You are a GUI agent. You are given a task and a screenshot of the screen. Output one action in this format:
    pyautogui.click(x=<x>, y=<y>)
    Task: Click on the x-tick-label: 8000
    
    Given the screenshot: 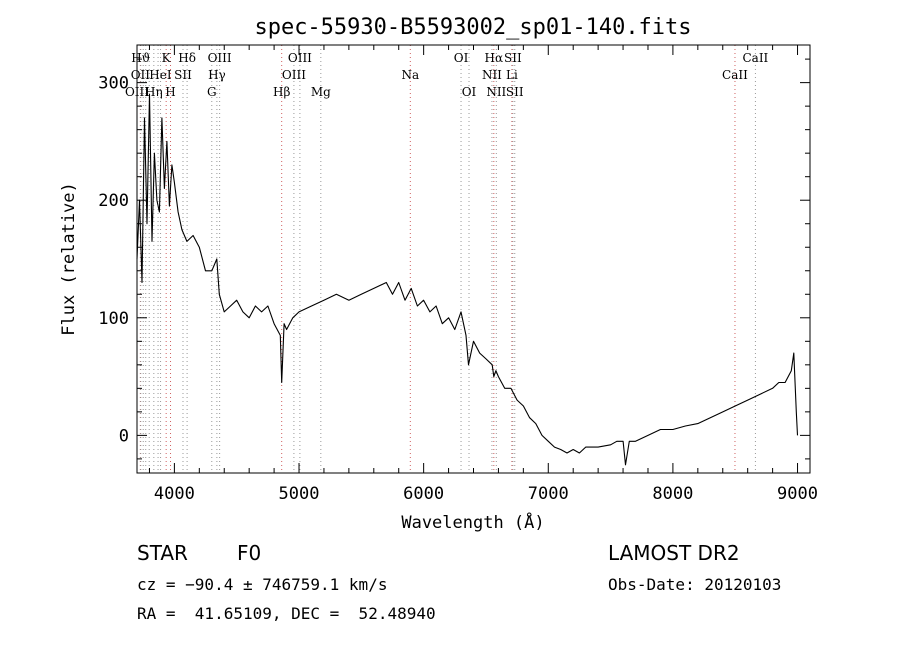 What is the action you would take?
    pyautogui.click(x=672, y=494)
    